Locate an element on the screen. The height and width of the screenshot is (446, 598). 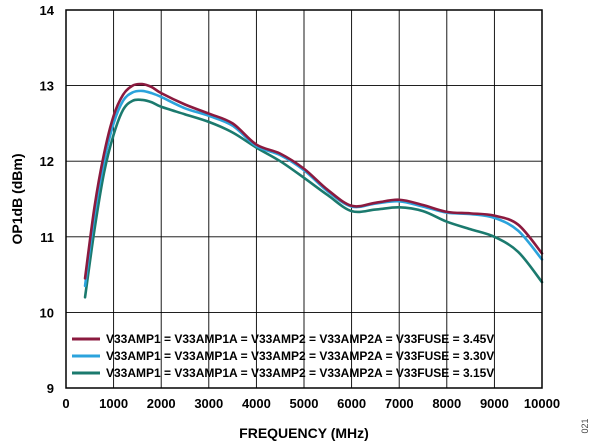
y-tick-label: 10 is located at coordinates (47, 312).